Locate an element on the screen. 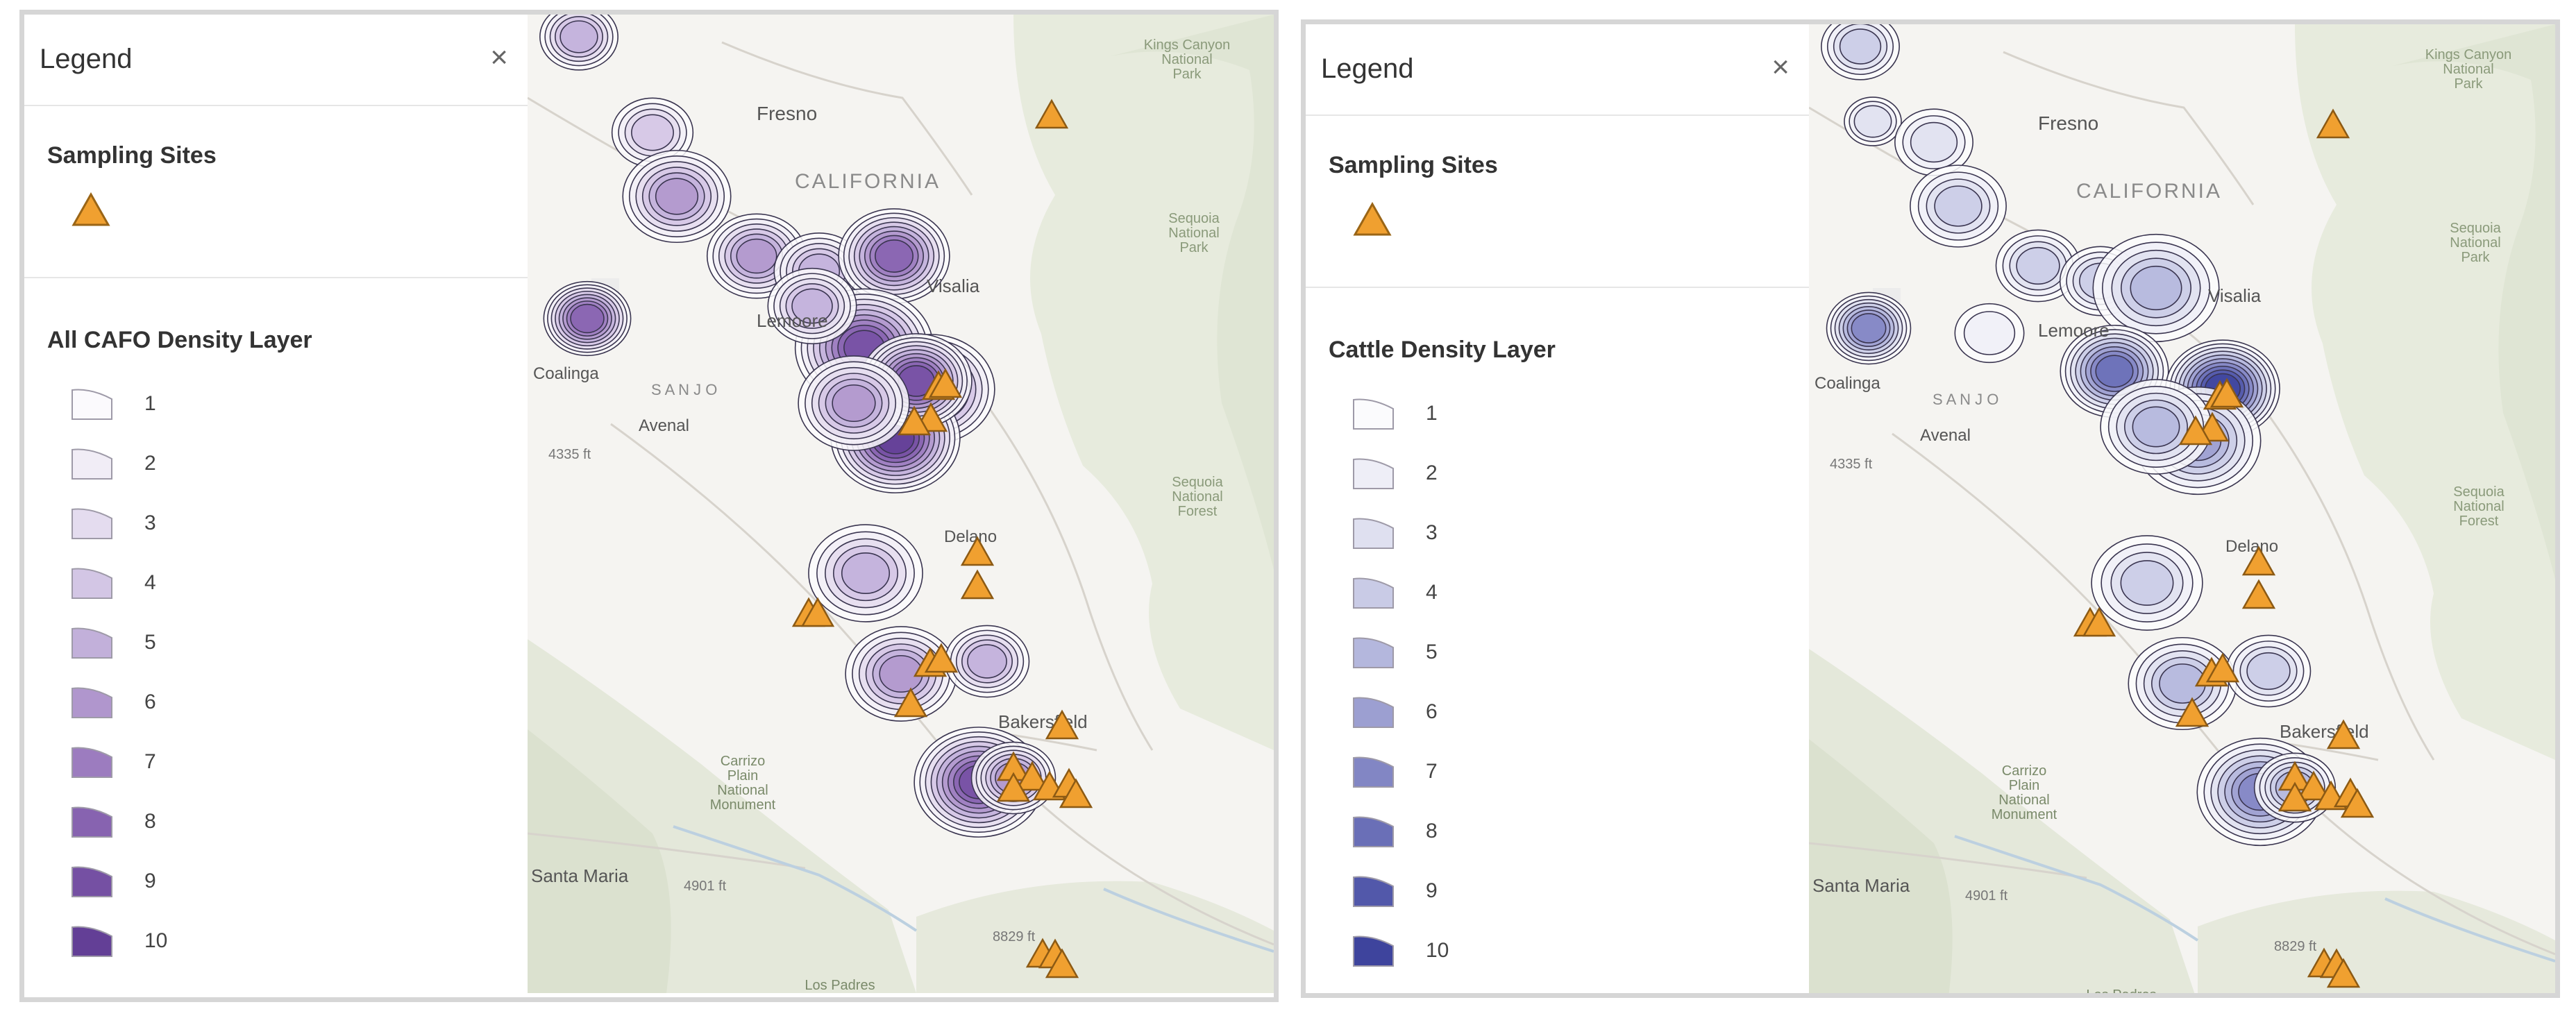 The image size is (2576, 1025). density-section: All CAFO Density Layer 1 2 3 4 5 6 7 8 9 10 is located at coordinates (276, 637).